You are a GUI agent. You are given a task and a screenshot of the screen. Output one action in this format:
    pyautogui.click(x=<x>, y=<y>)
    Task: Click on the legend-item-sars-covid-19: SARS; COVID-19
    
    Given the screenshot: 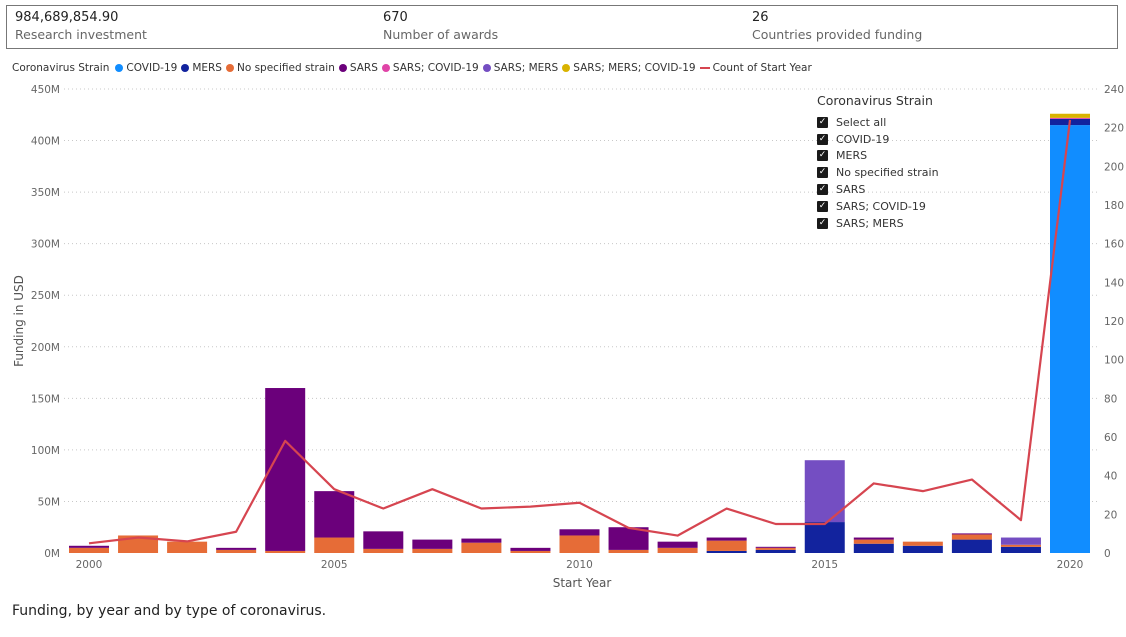 What is the action you would take?
    pyautogui.click(x=430, y=68)
    